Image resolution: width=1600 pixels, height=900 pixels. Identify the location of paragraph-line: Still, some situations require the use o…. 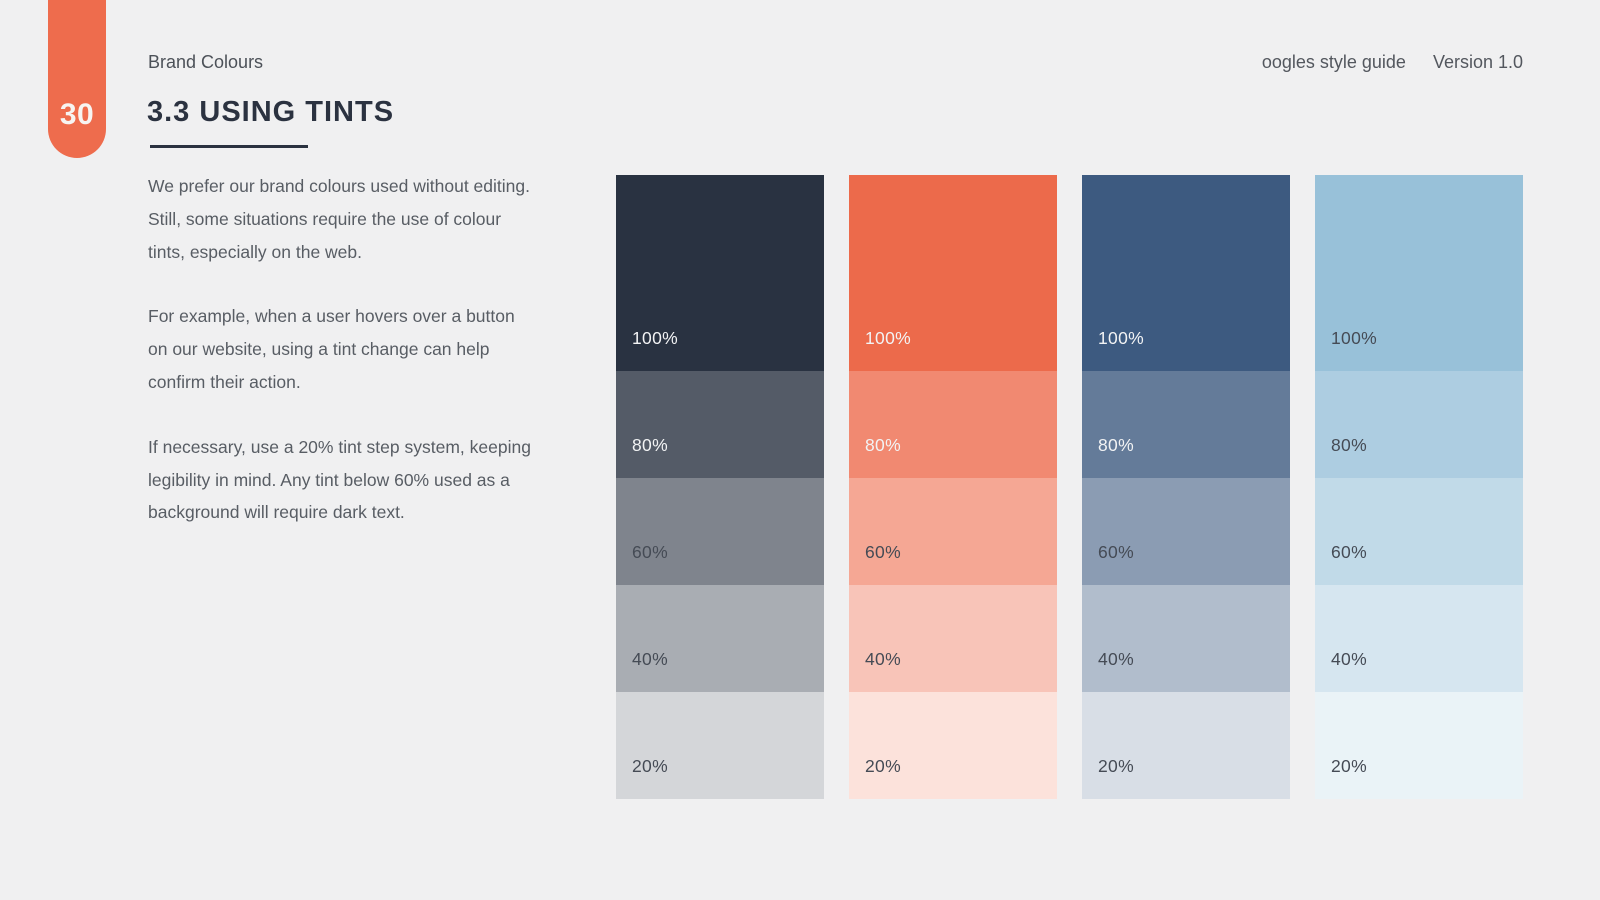
(325, 218).